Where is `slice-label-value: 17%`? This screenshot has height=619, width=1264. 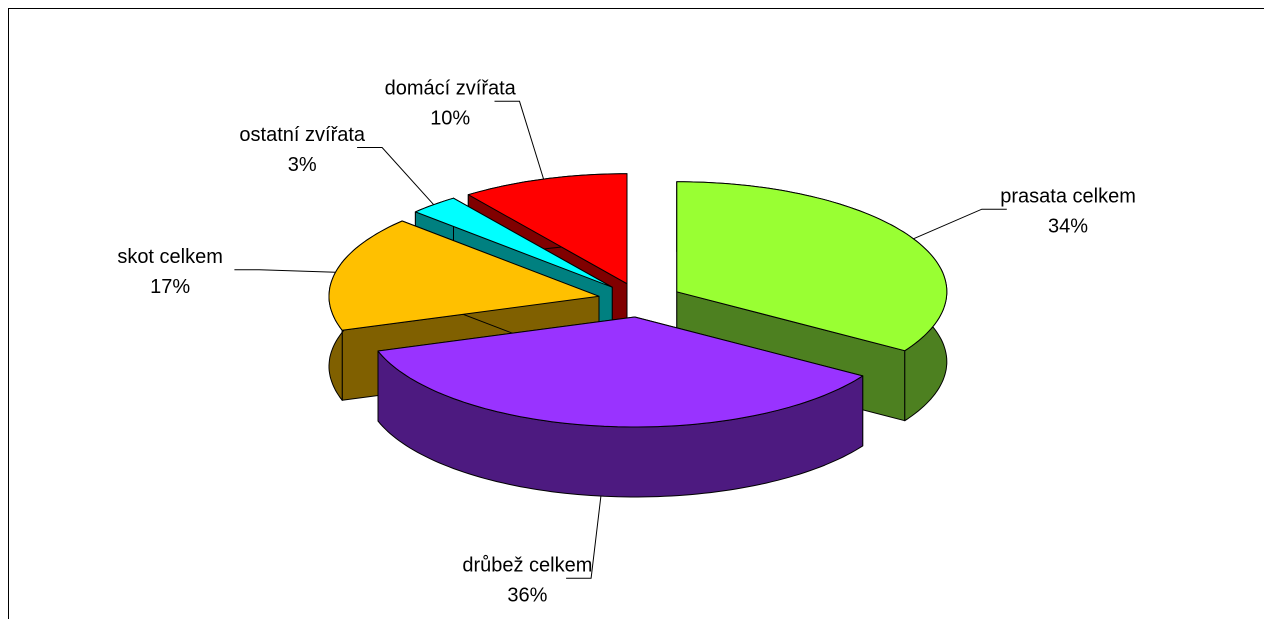
slice-label-value: 17% is located at coordinates (170, 287).